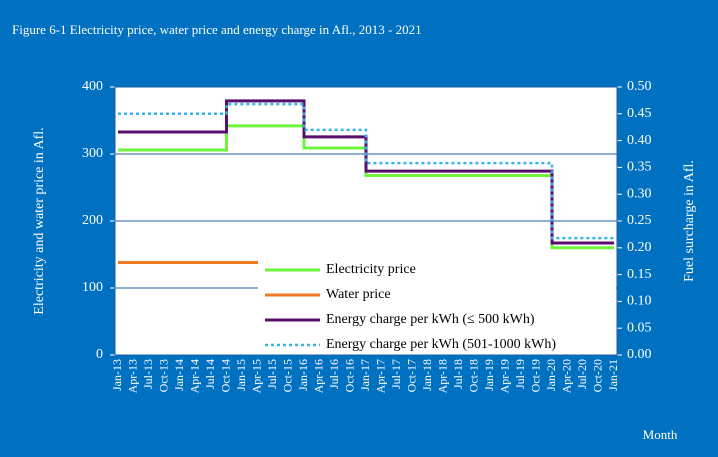  What do you see at coordinates (441, 344) in the screenshot?
I see `legend-label: Energy charge per kWh (501-1000 kWh)` at bounding box center [441, 344].